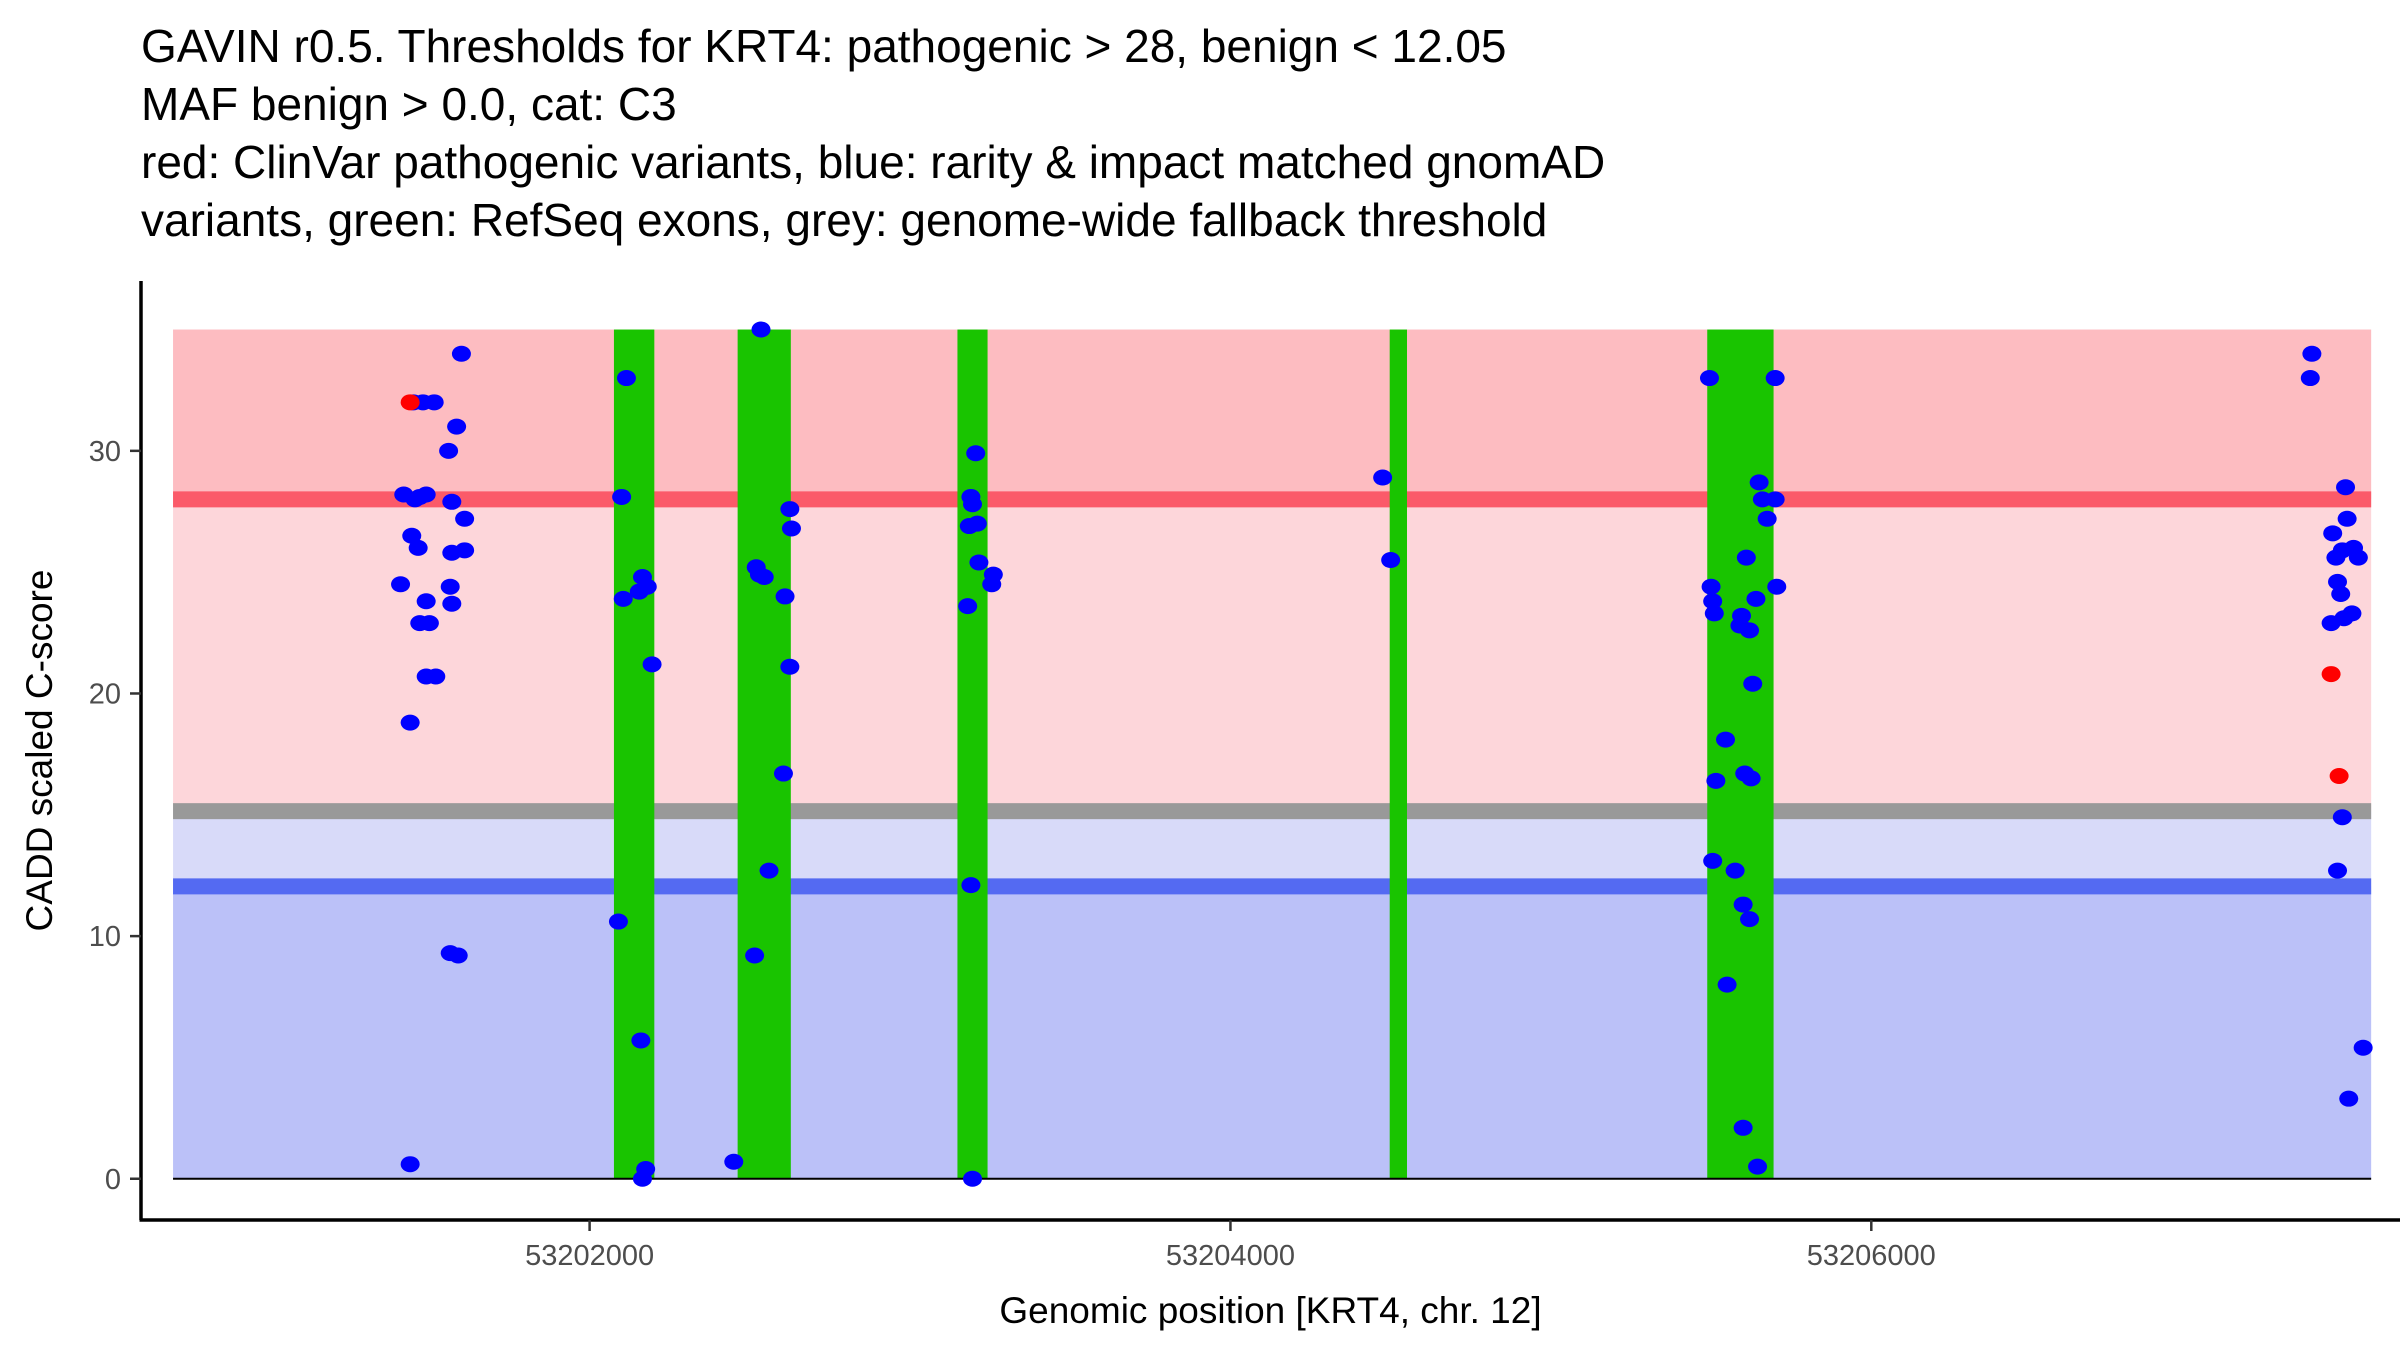  What do you see at coordinates (409, 104) in the screenshot?
I see `title-line-2: MAF benign > 0.0, cat: C3` at bounding box center [409, 104].